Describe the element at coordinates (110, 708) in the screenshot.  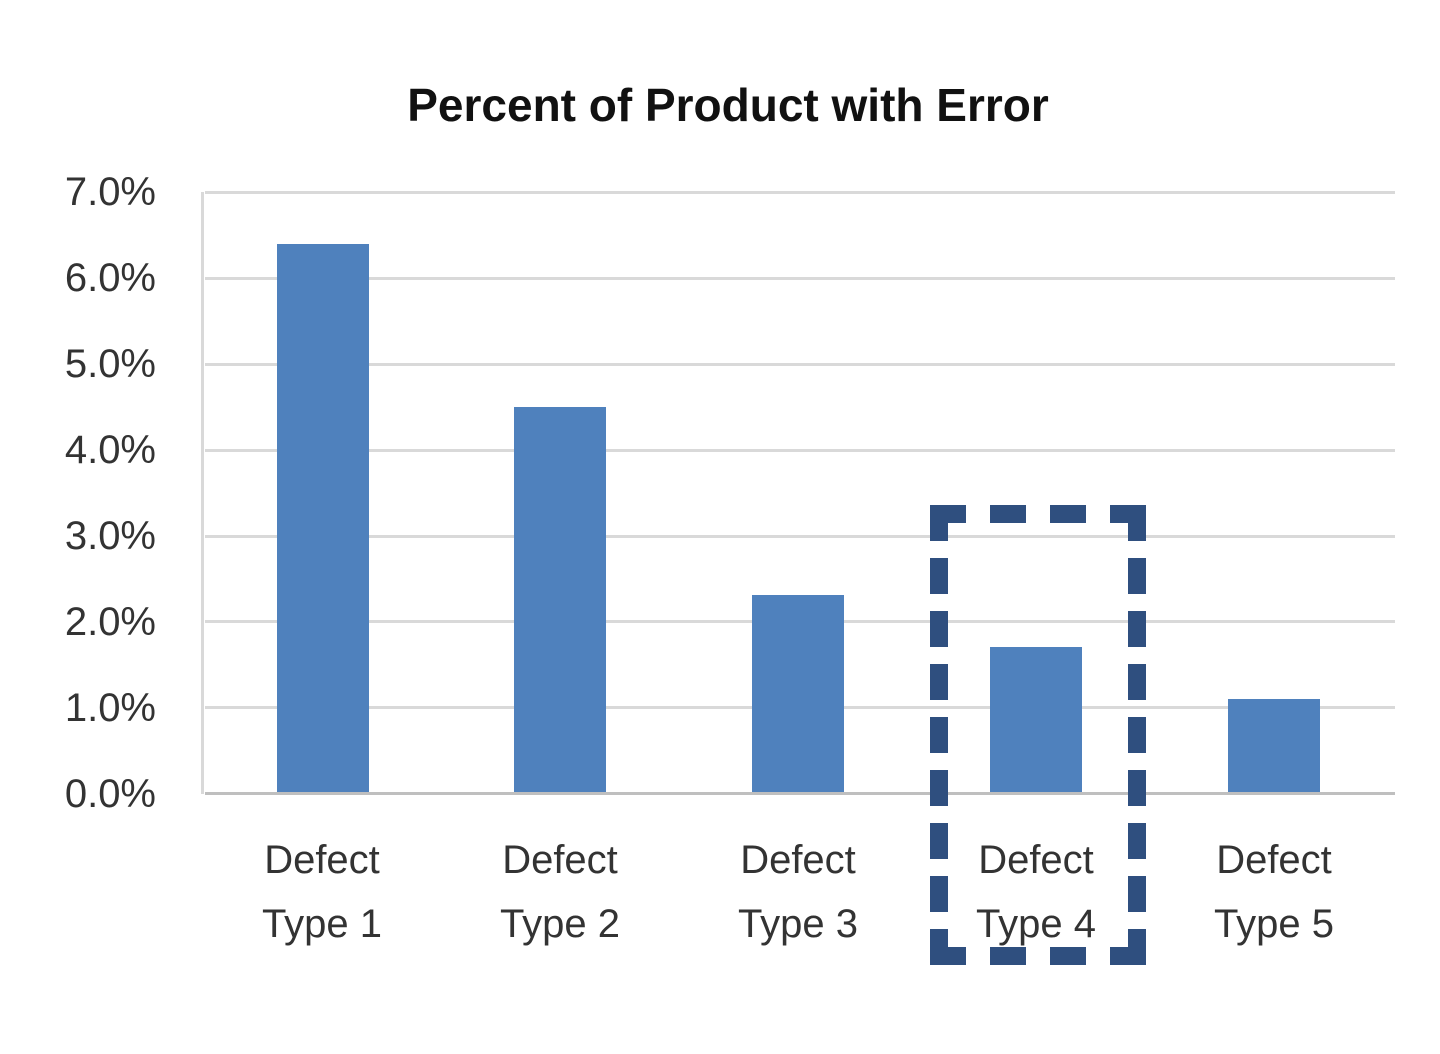
I see `y-tick: 1.0%` at that location.